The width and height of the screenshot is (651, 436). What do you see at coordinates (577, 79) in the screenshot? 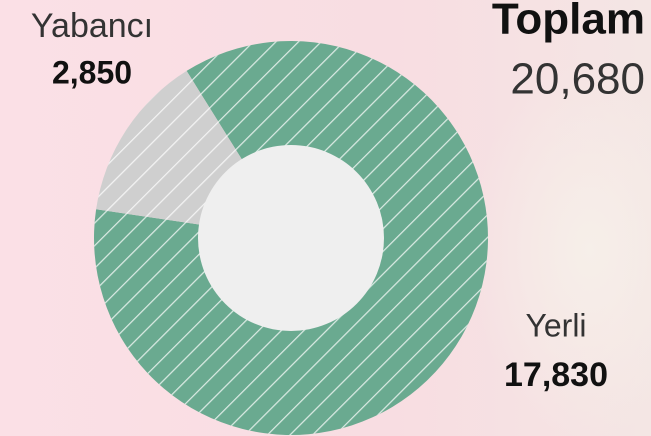
I see `total-value: 20,680` at bounding box center [577, 79].